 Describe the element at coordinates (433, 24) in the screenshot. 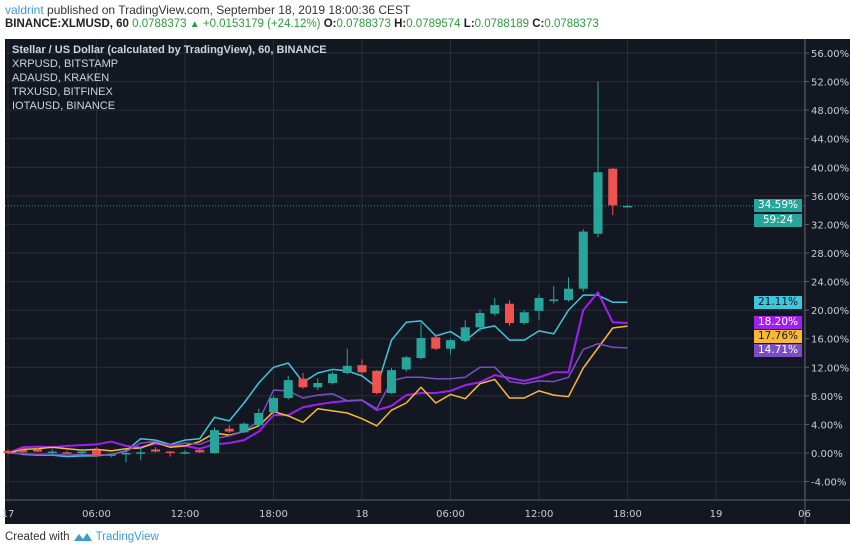

I see `high-value: 0.0789574` at that location.